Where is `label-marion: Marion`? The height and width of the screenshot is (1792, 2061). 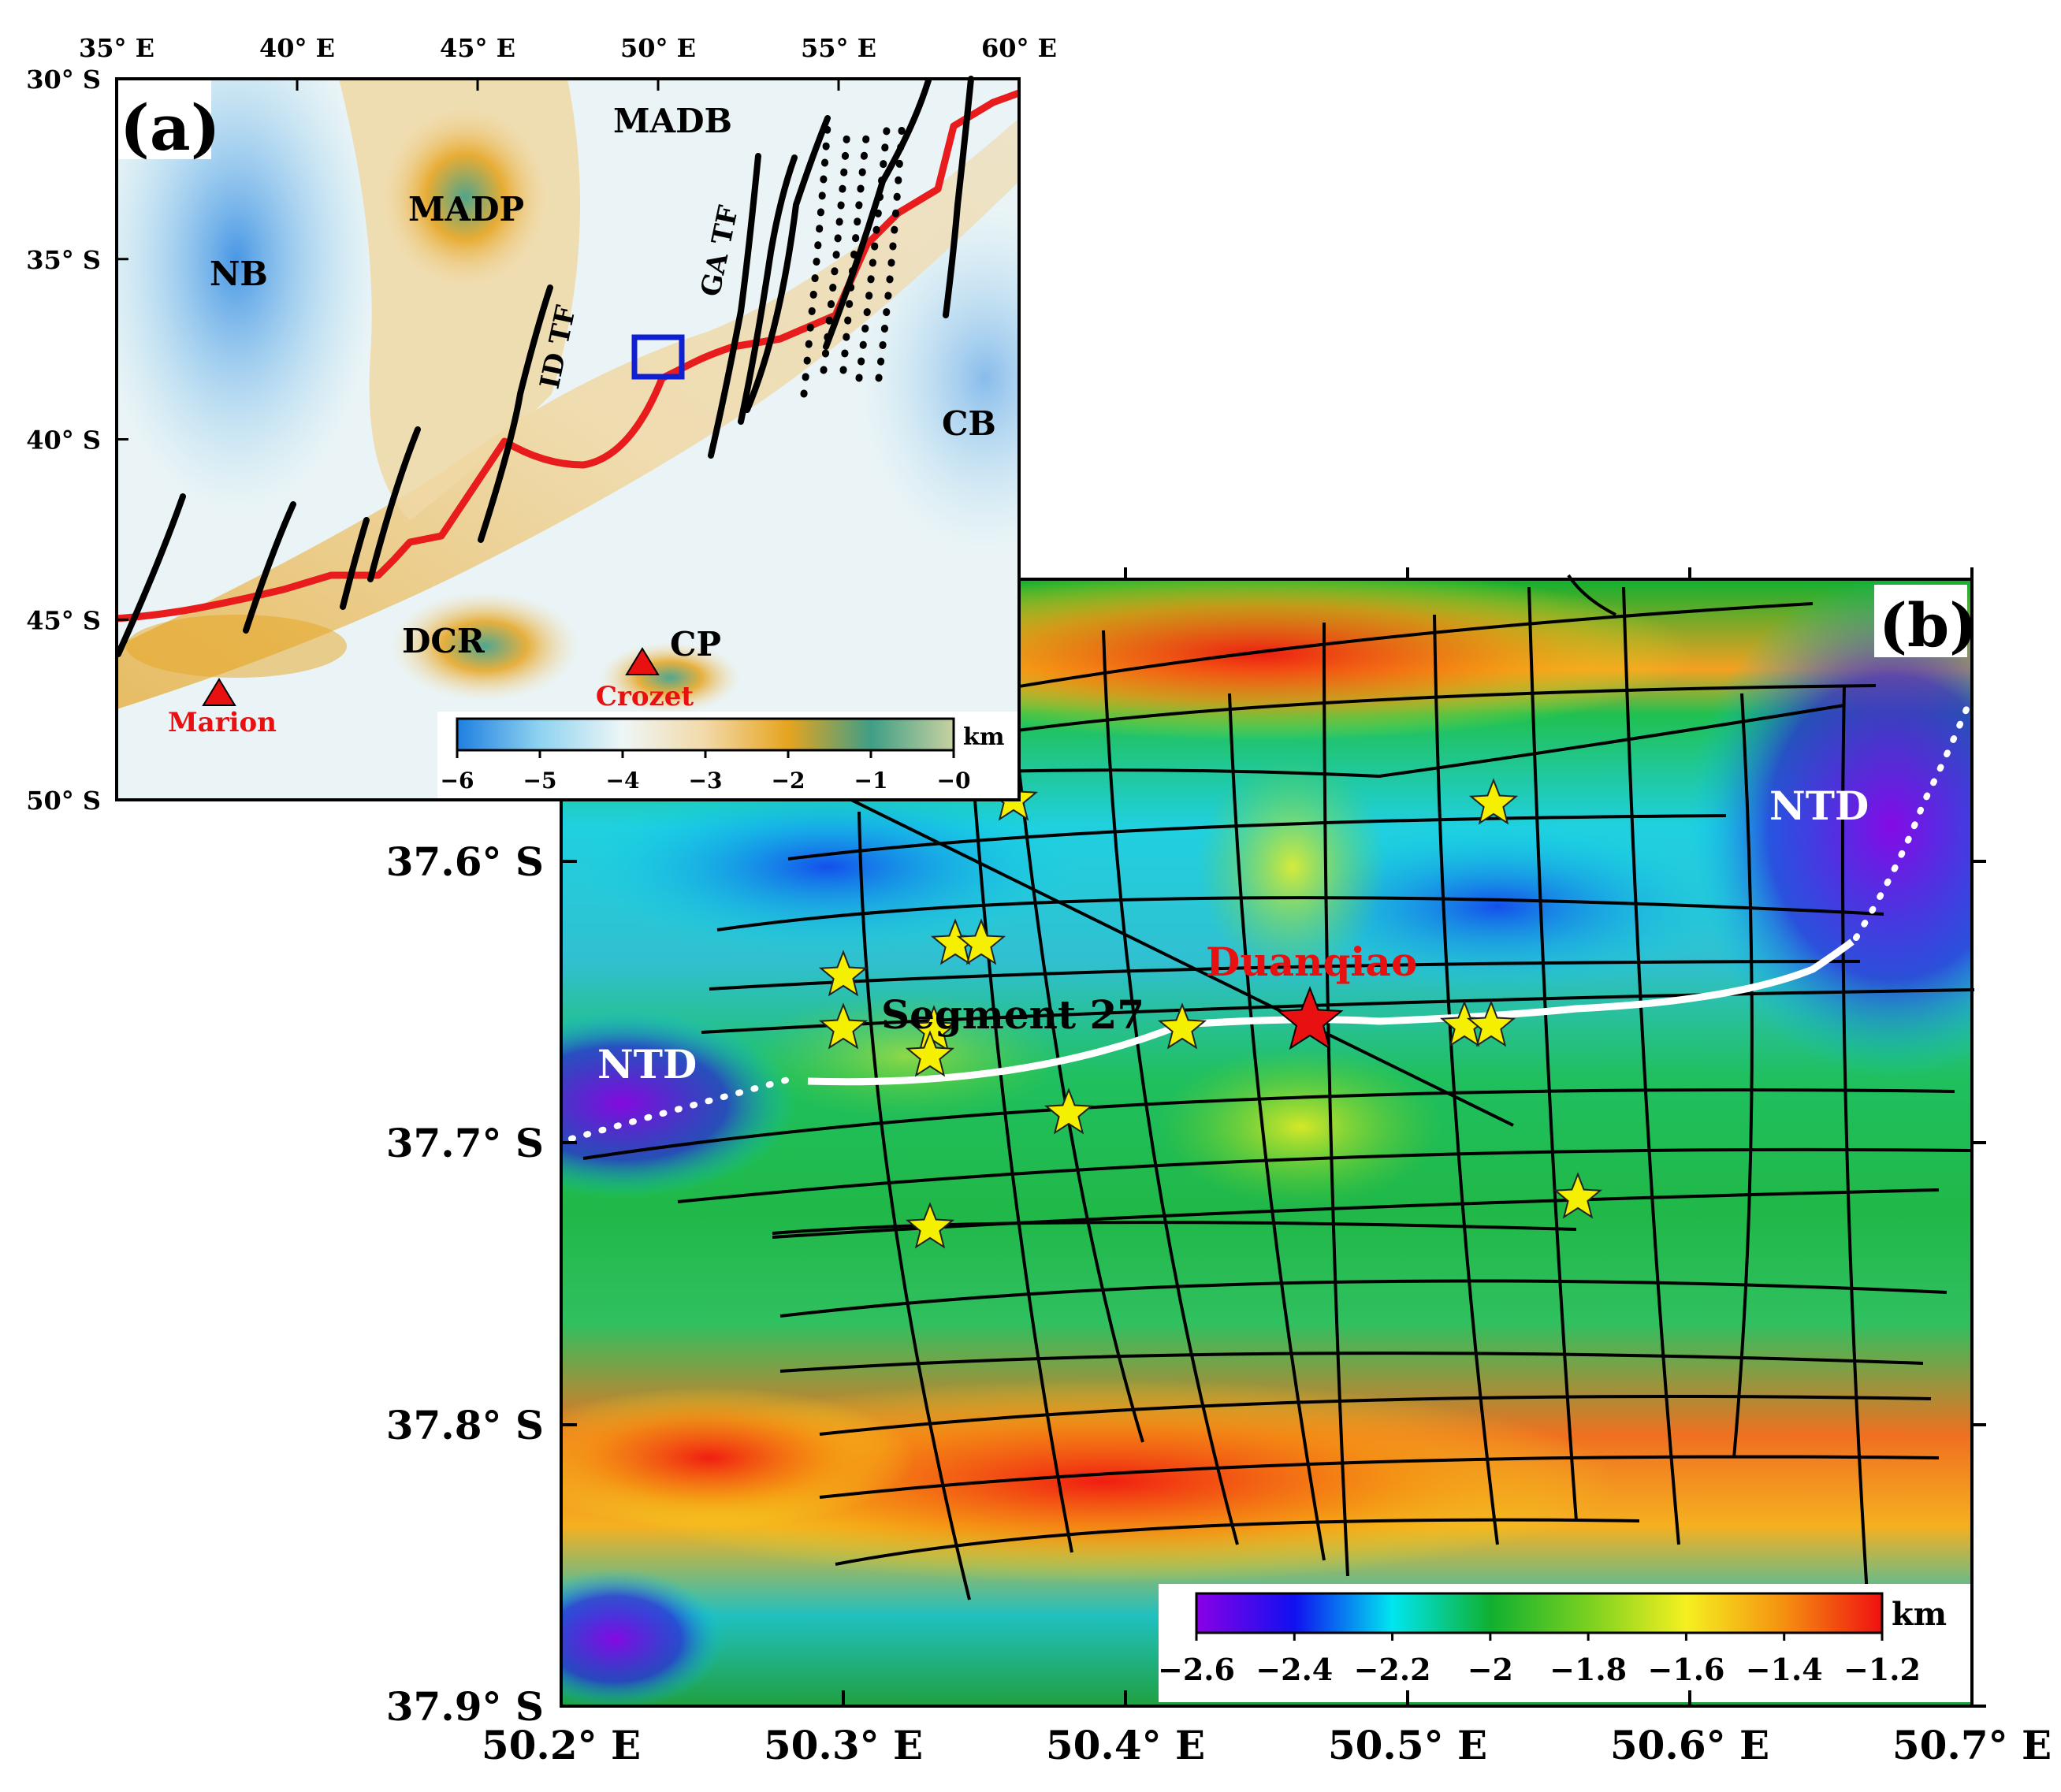
label-marion: Marion is located at coordinates (222, 722).